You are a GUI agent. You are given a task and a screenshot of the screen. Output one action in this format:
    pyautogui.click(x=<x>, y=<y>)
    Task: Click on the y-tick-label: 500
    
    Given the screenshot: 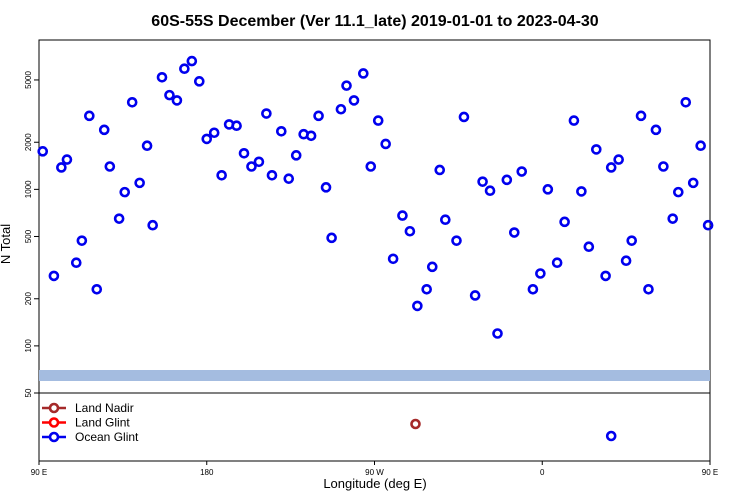 What is the action you would take?
    pyautogui.click(x=28, y=236)
    